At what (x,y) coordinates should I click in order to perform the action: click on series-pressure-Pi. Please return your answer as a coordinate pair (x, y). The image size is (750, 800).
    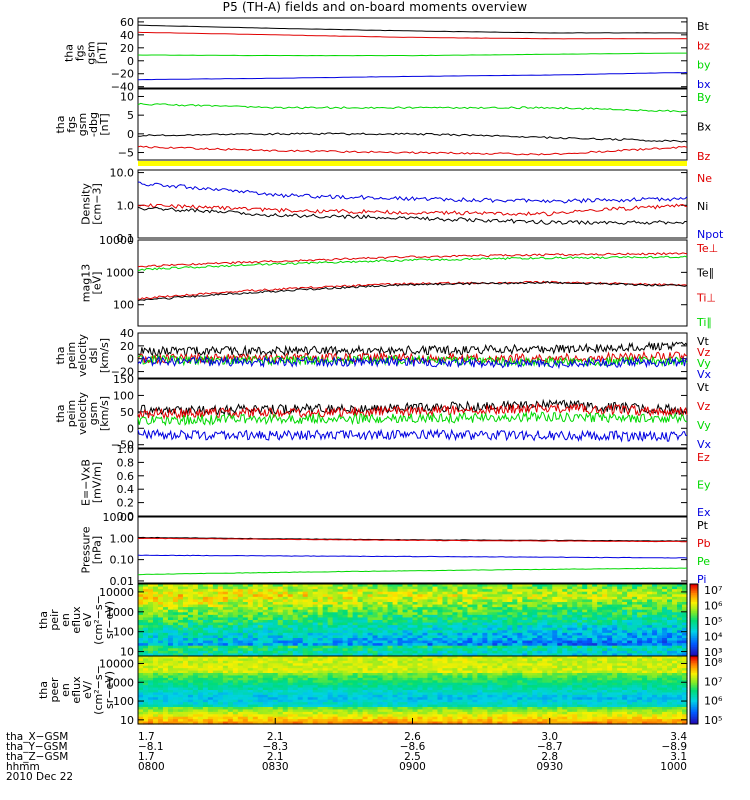
    Looking at the image, I should click on (412, 556).